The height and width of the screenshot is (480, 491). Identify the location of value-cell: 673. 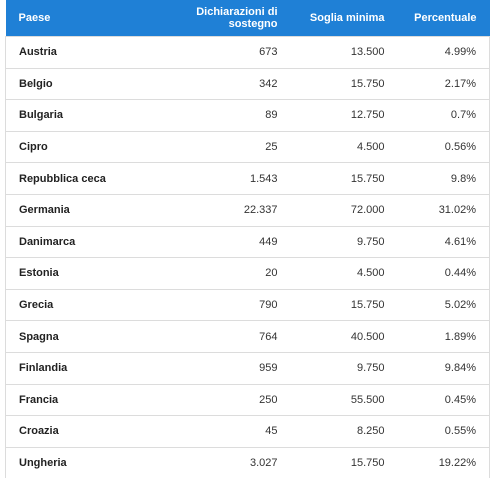
(213, 52).